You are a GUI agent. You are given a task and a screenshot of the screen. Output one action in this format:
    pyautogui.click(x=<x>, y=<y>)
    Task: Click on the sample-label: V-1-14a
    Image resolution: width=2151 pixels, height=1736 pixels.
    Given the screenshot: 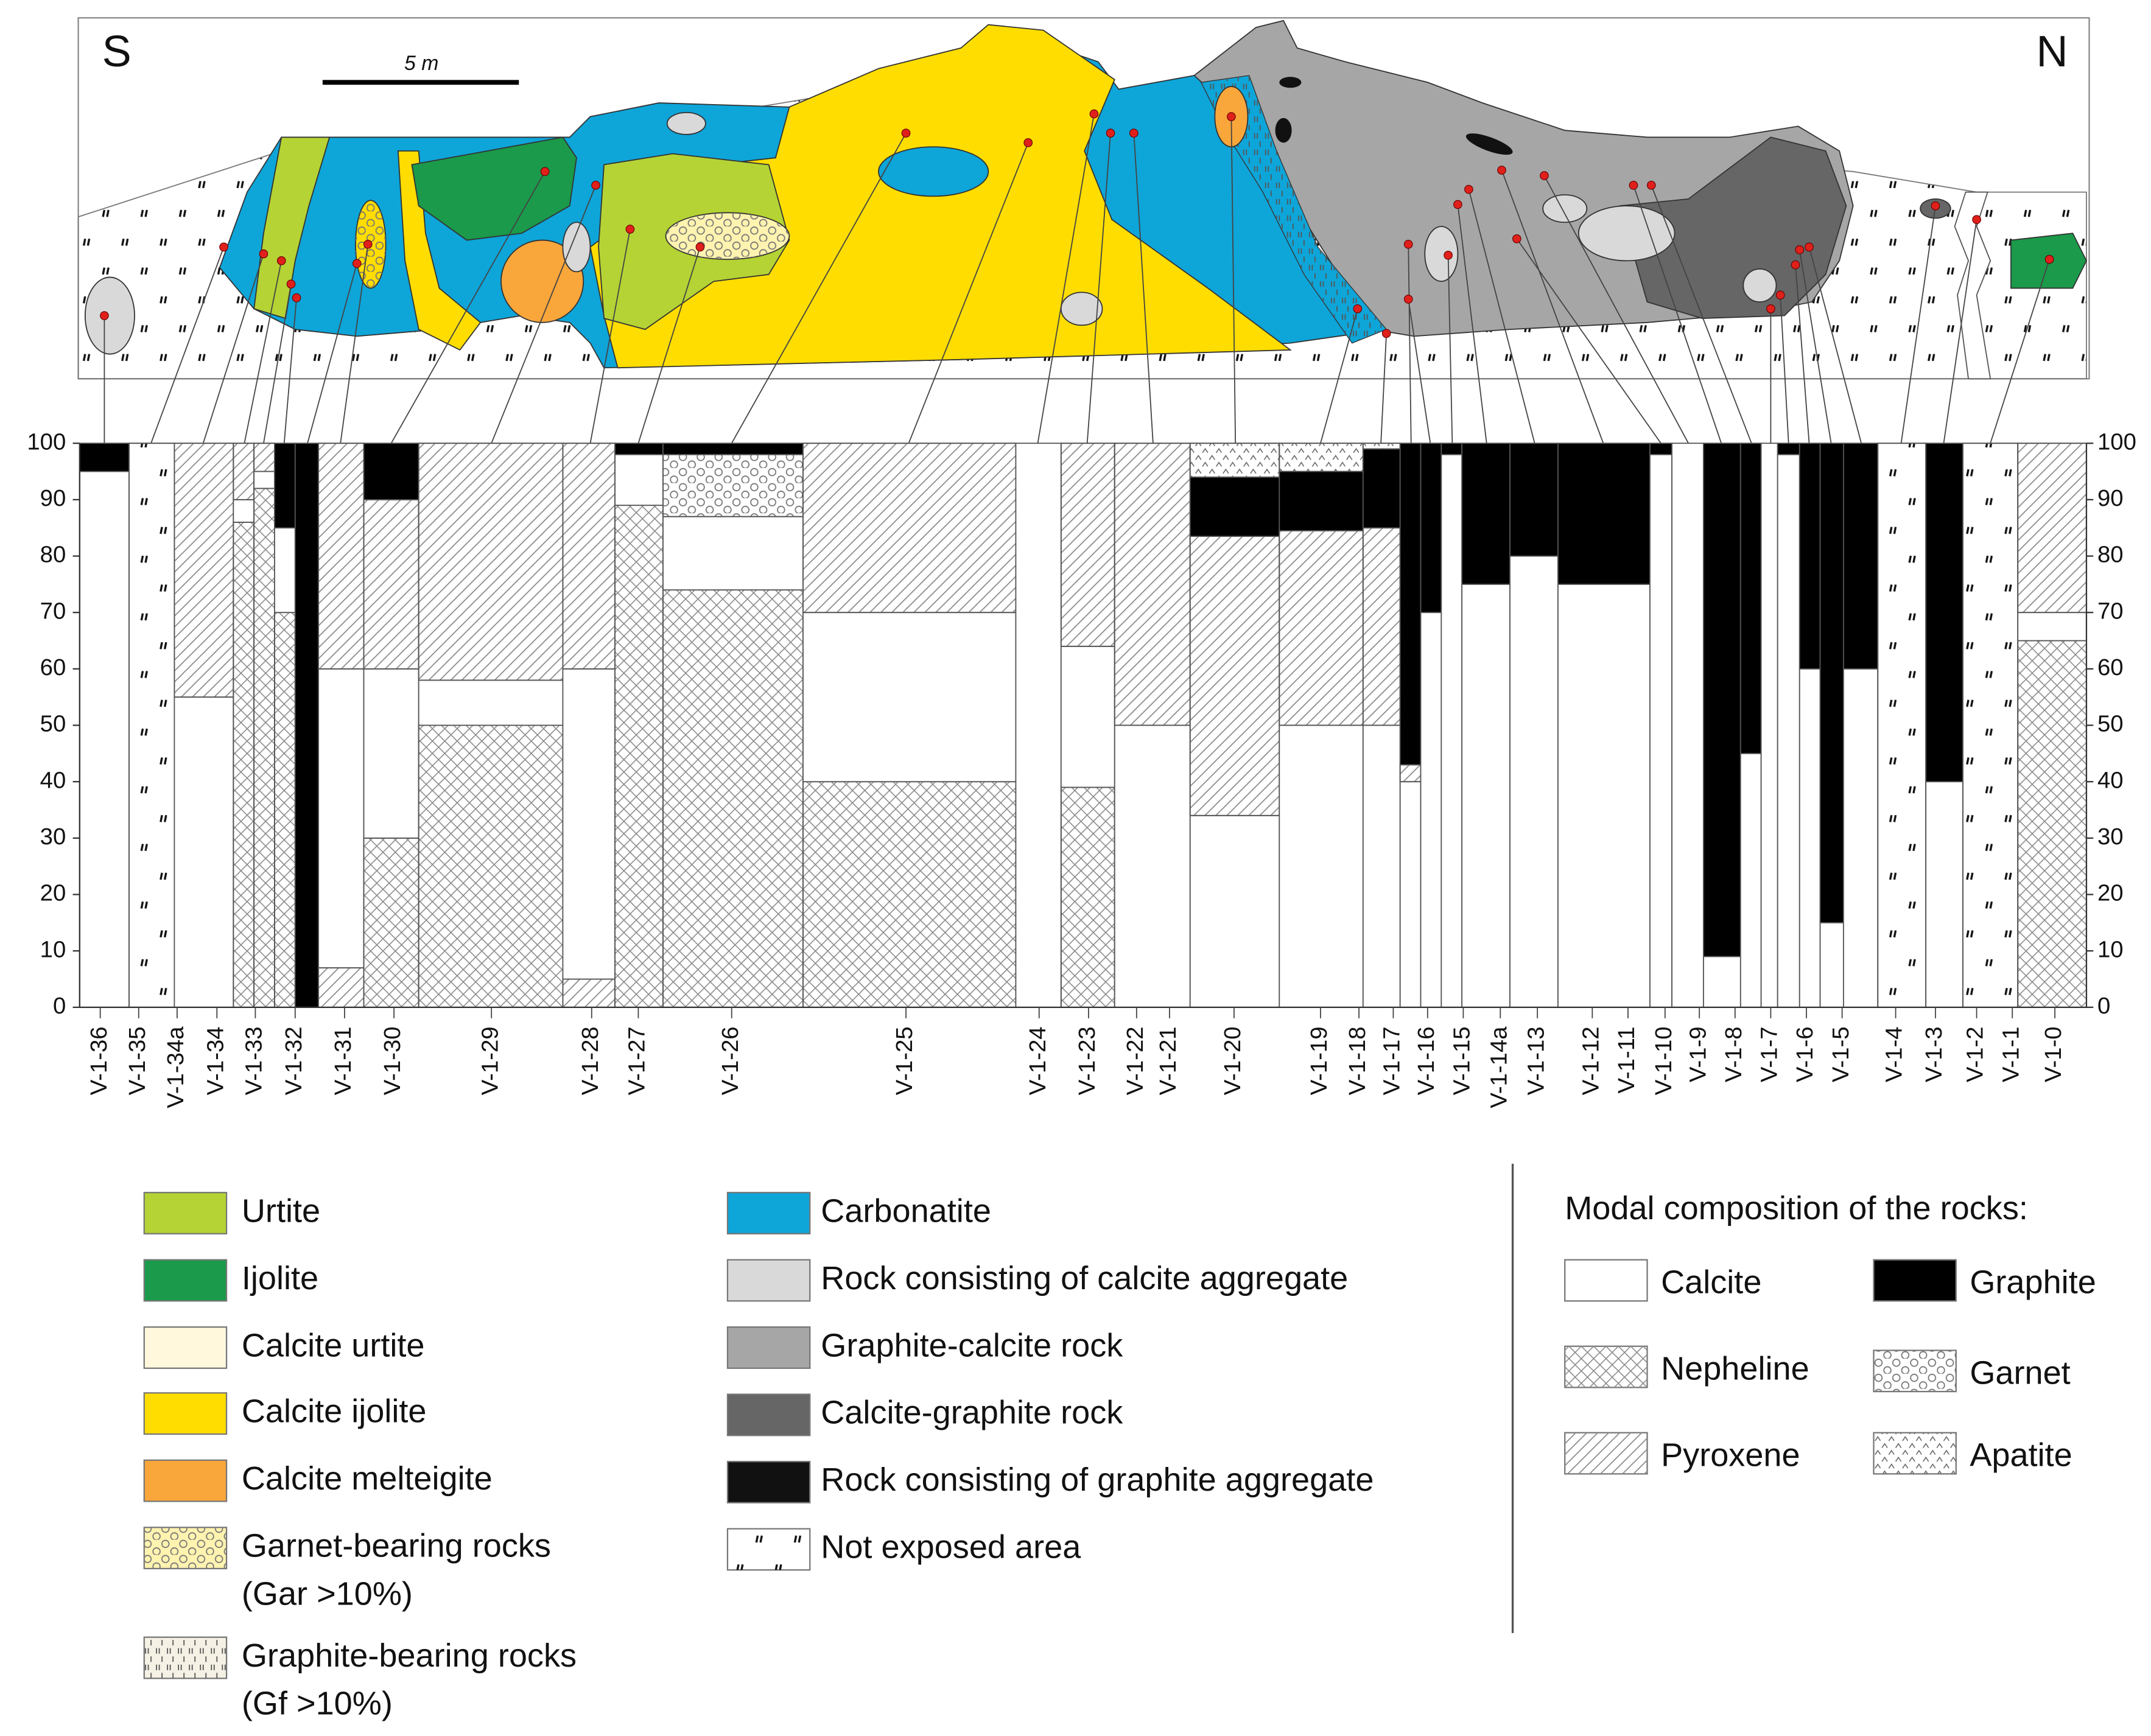 What is the action you would take?
    pyautogui.click(x=1499, y=1067)
    